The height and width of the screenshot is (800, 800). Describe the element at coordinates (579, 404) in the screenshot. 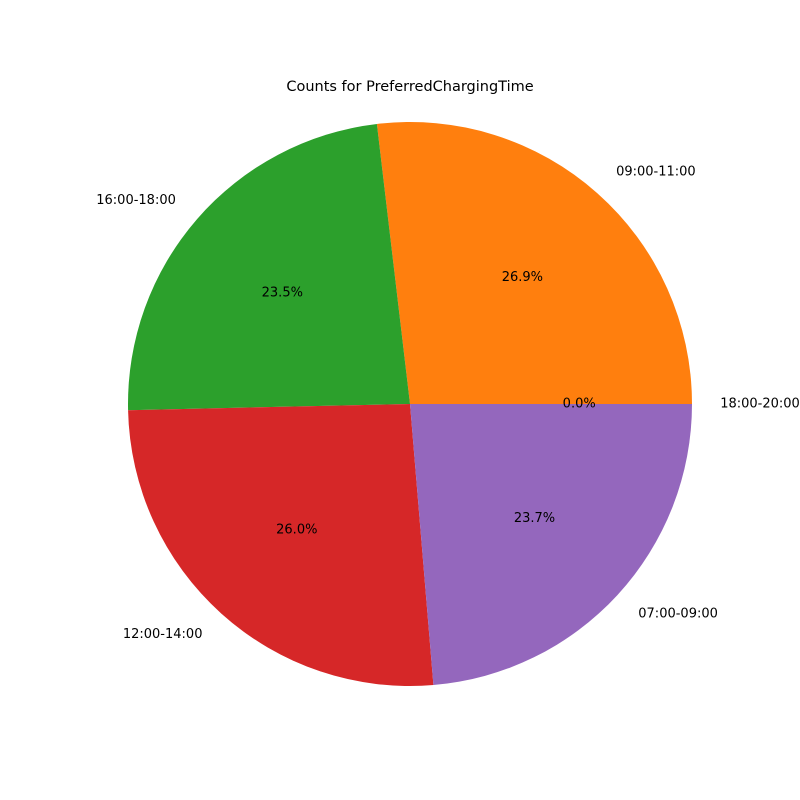

I see `pct-label-18-00-20-00: 0.0%` at that location.